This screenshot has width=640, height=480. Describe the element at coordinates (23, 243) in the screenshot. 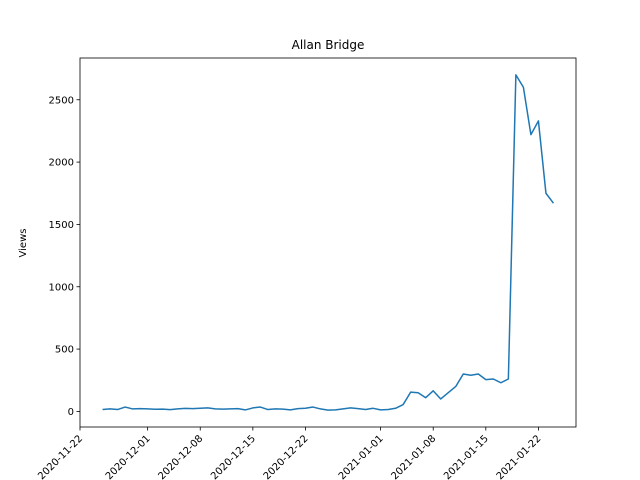

I see `y-axis-label: Views` at that location.